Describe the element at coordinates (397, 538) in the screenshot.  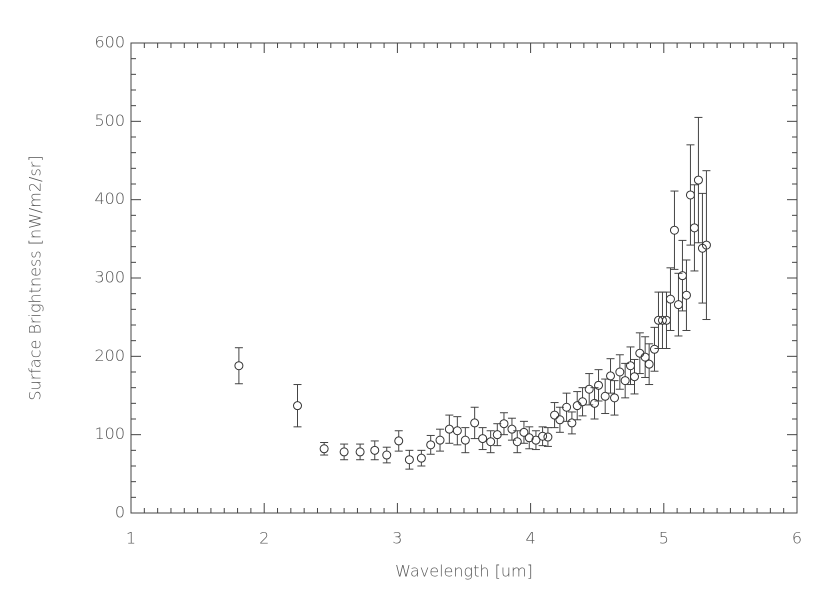
I see `x-tick-label: 3` at that location.